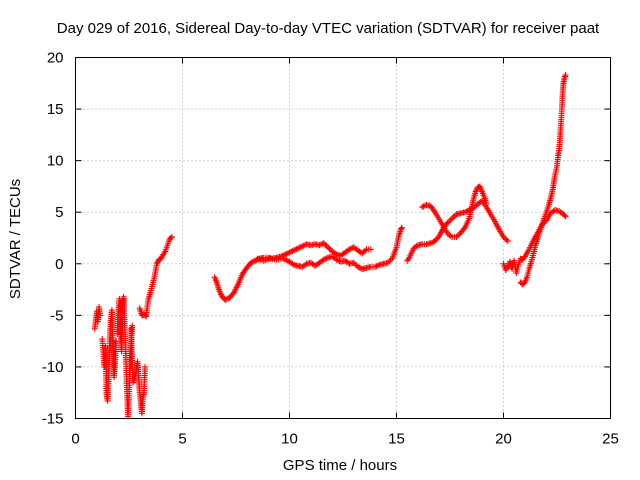 This screenshot has height=480, width=640. Describe the element at coordinates (56, 315) in the screenshot. I see `y-tick-label: -5` at that location.